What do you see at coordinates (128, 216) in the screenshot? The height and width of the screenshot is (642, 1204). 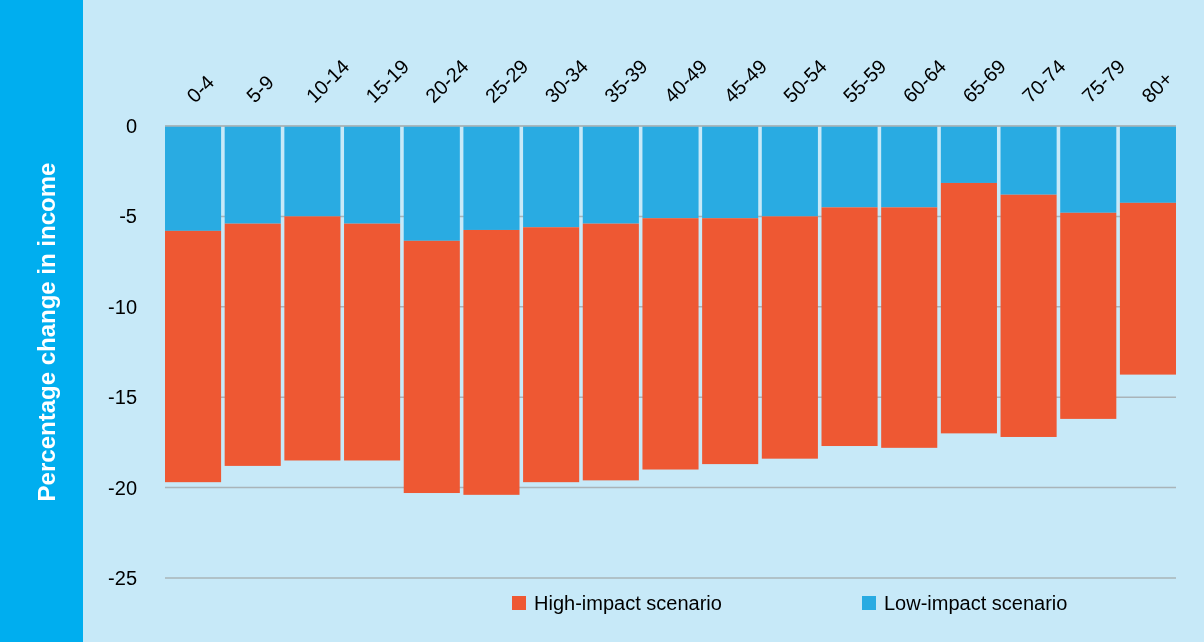 I see `y-tick-label: -5` at bounding box center [128, 216].